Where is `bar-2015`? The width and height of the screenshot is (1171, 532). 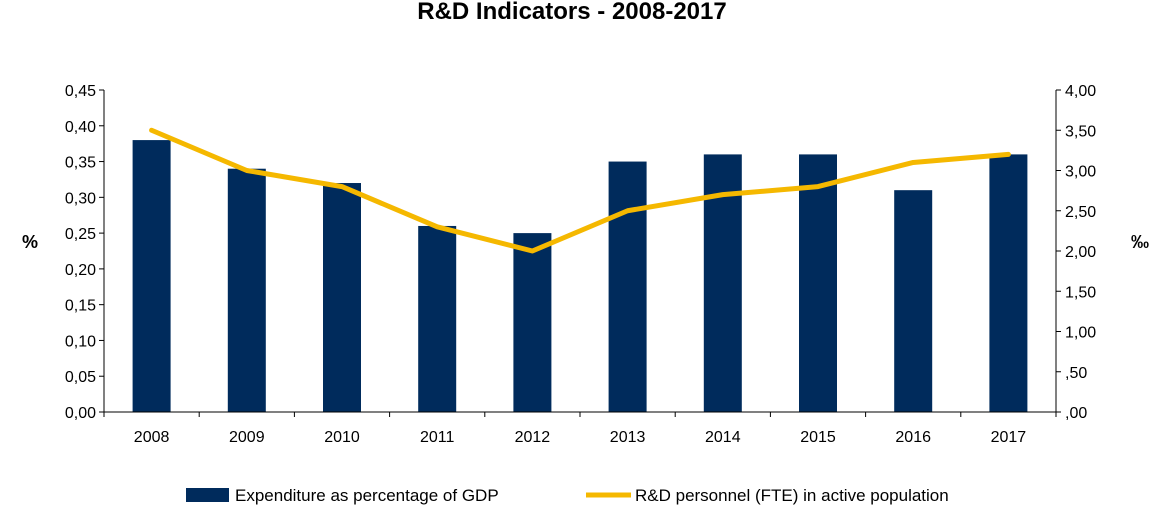 bar-2015 is located at coordinates (818, 283).